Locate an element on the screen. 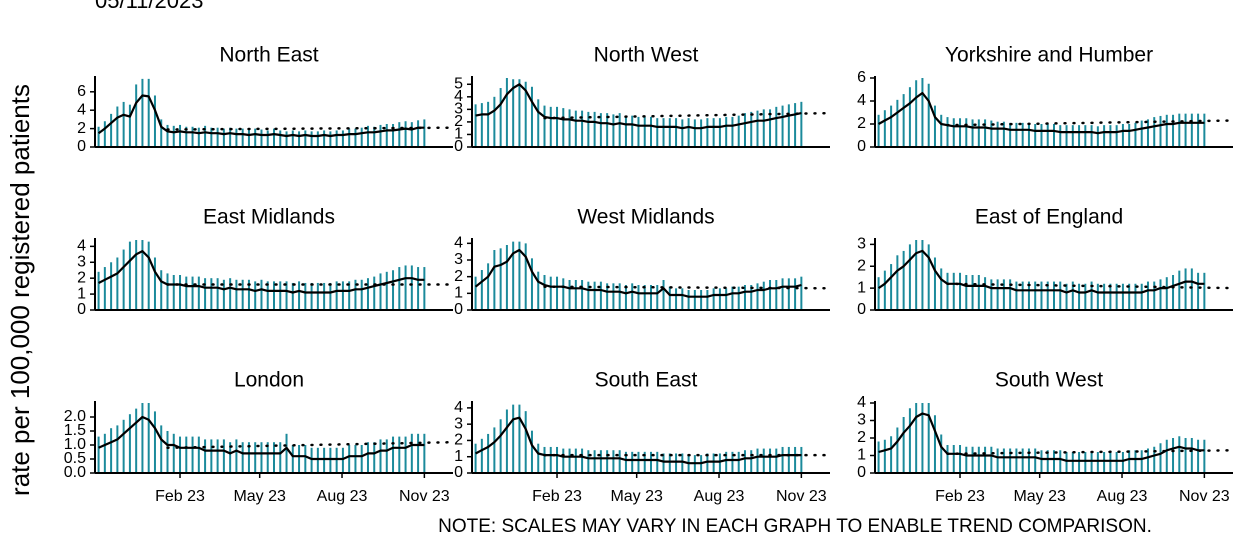  panel-title: East of England is located at coordinates (1049, 217).